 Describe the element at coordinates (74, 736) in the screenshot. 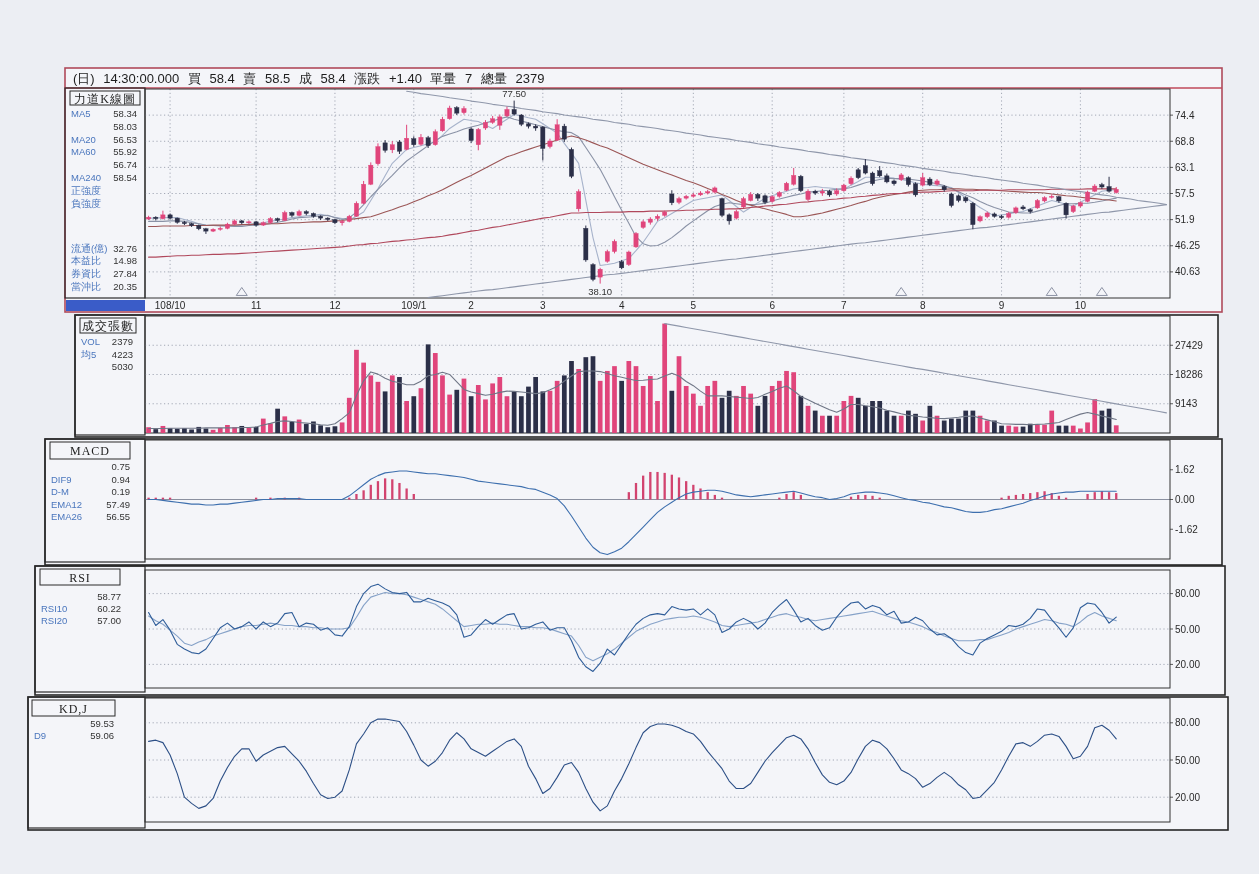

I see `text: D9 59.06` at that location.